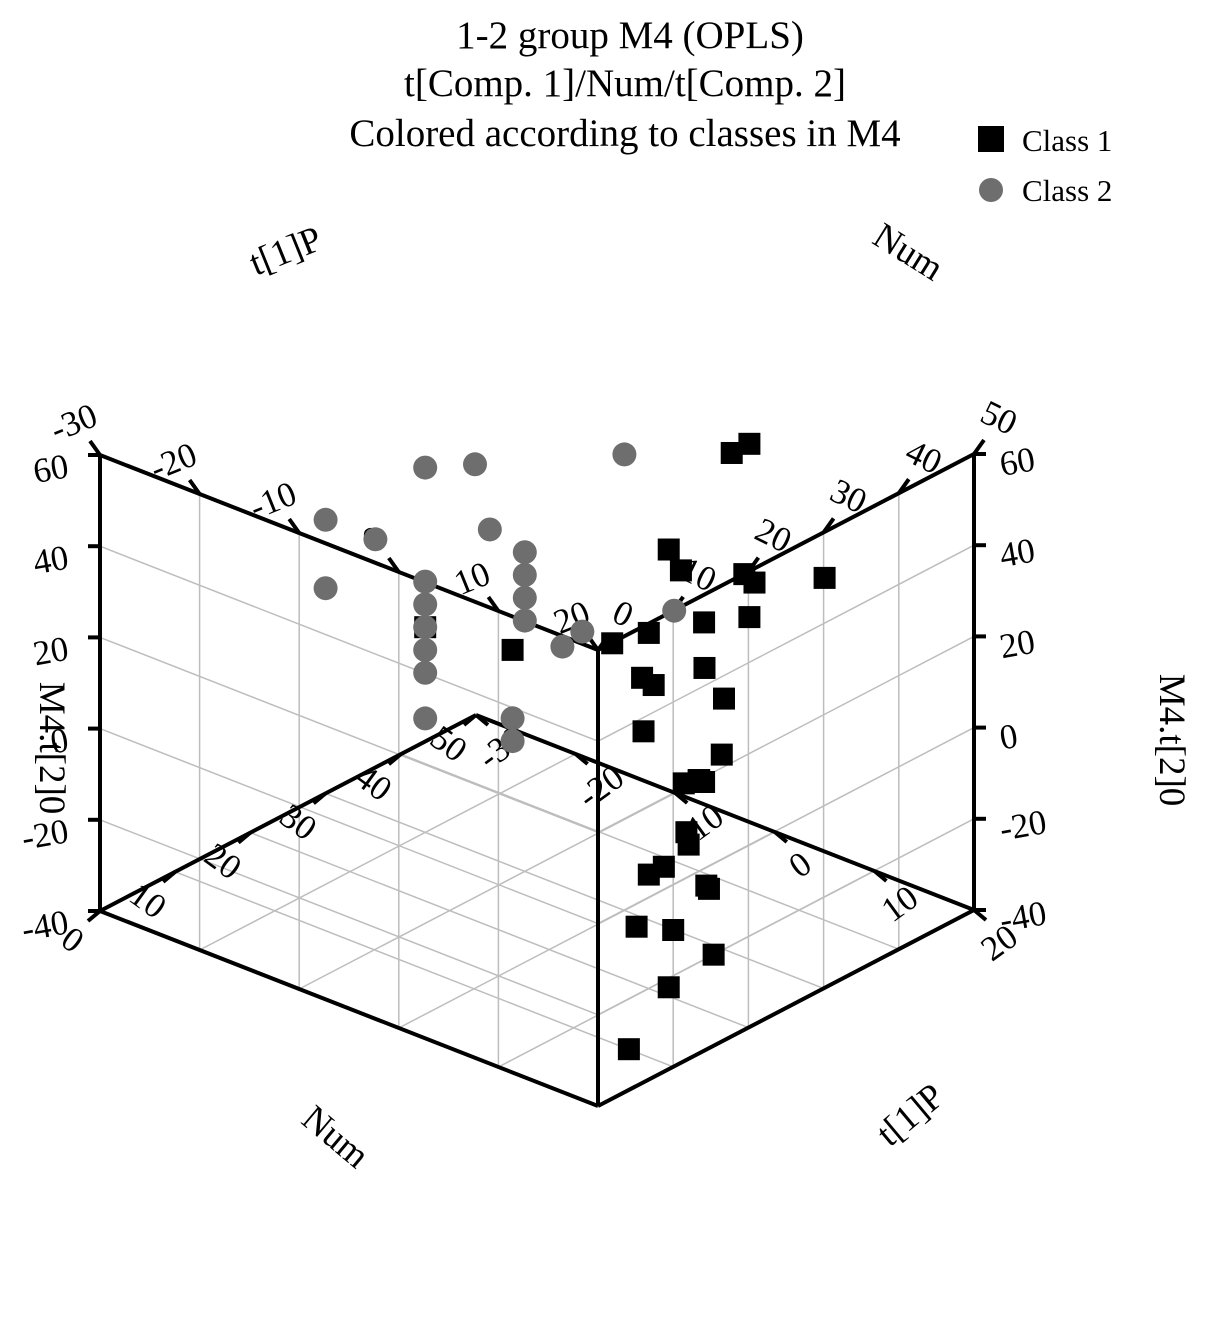 Image resolution: width=1205 pixels, height=1337 pixels. I want to click on m4t2-tick-label-left: 60, so click(50, 468).